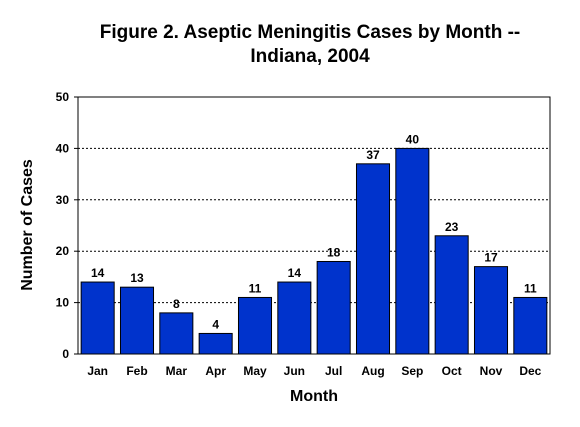 This screenshot has height=427, width=580. I want to click on data-label-may: 11, so click(255, 288).